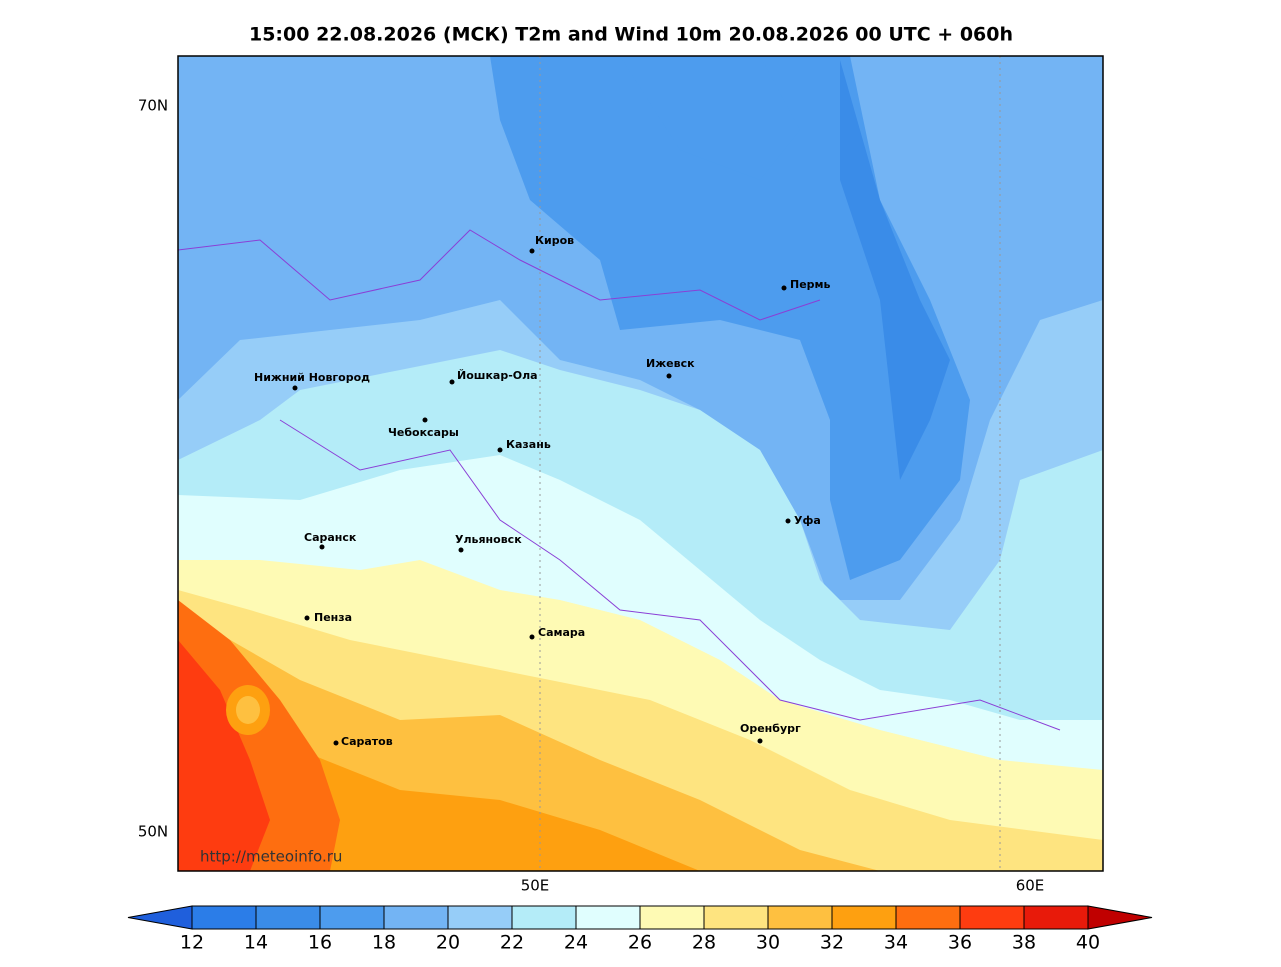 The width and height of the screenshot is (1281, 967). I want to click on city-label: Казань, so click(528, 444).